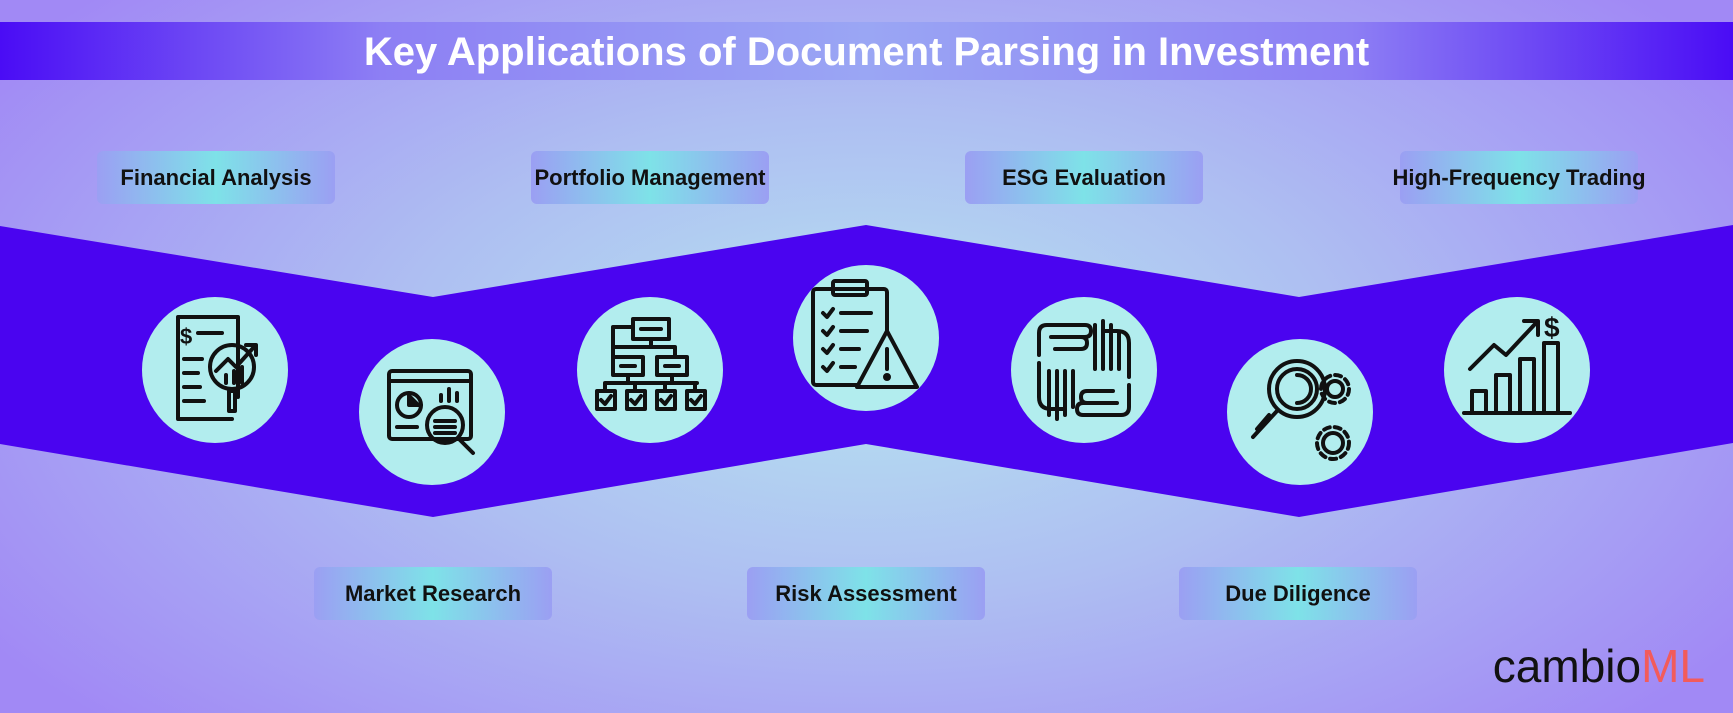 This screenshot has height=713, width=1733. I want to click on portfolio-hierarchy-icon, so click(650, 370).